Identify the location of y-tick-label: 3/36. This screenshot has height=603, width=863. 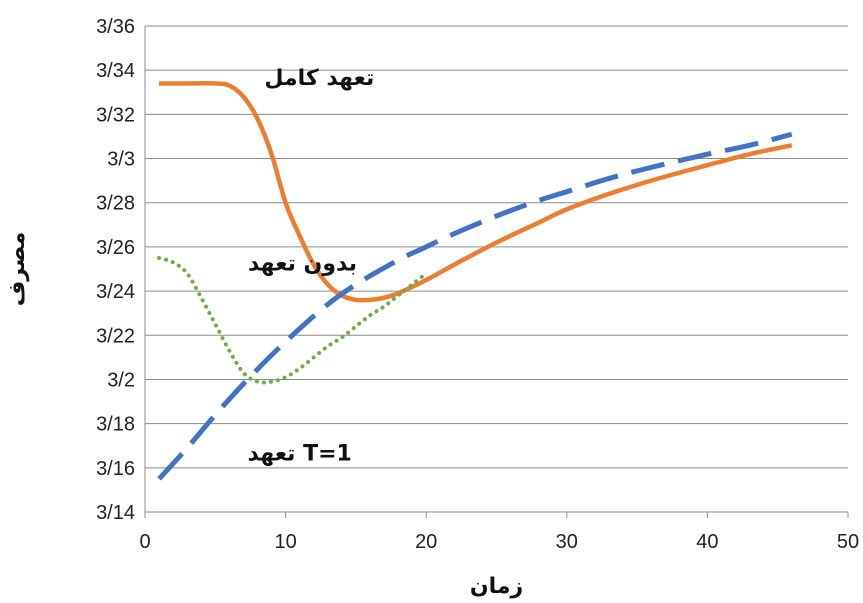
(115, 27).